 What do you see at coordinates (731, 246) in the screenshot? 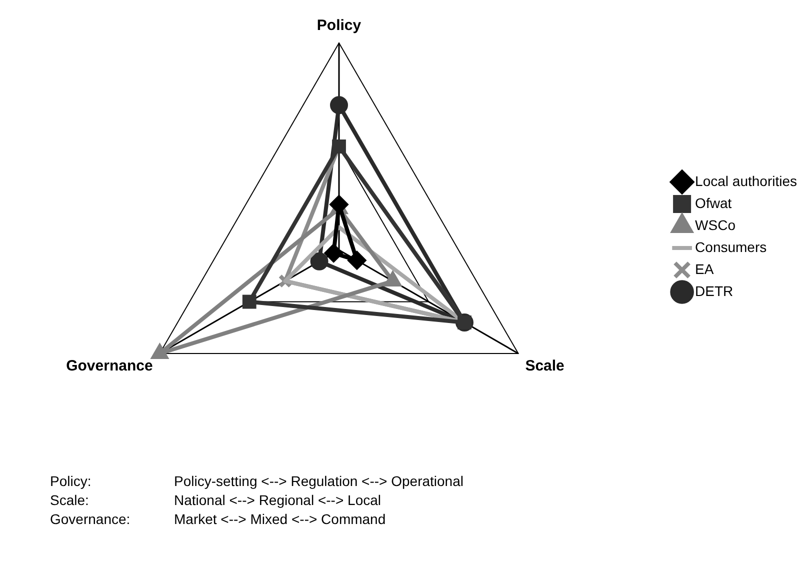
I see `legend-label: Consumers` at bounding box center [731, 246].